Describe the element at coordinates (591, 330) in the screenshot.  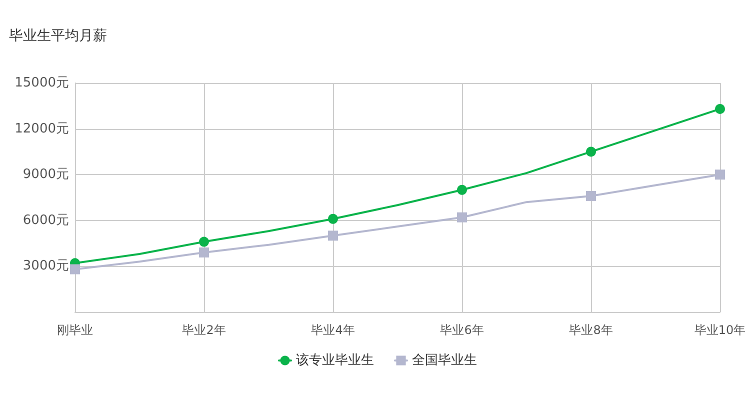
I see `x-tick-label: 毕业8年` at that location.